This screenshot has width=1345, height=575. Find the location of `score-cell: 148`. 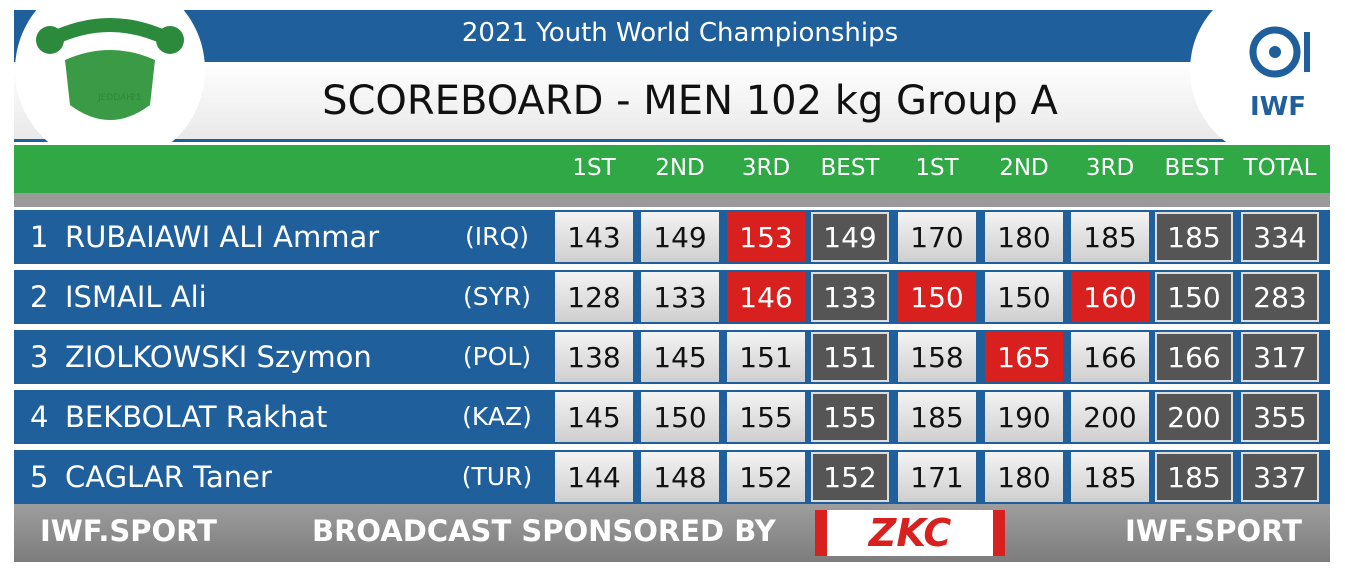

score-cell: 148 is located at coordinates (680, 477).